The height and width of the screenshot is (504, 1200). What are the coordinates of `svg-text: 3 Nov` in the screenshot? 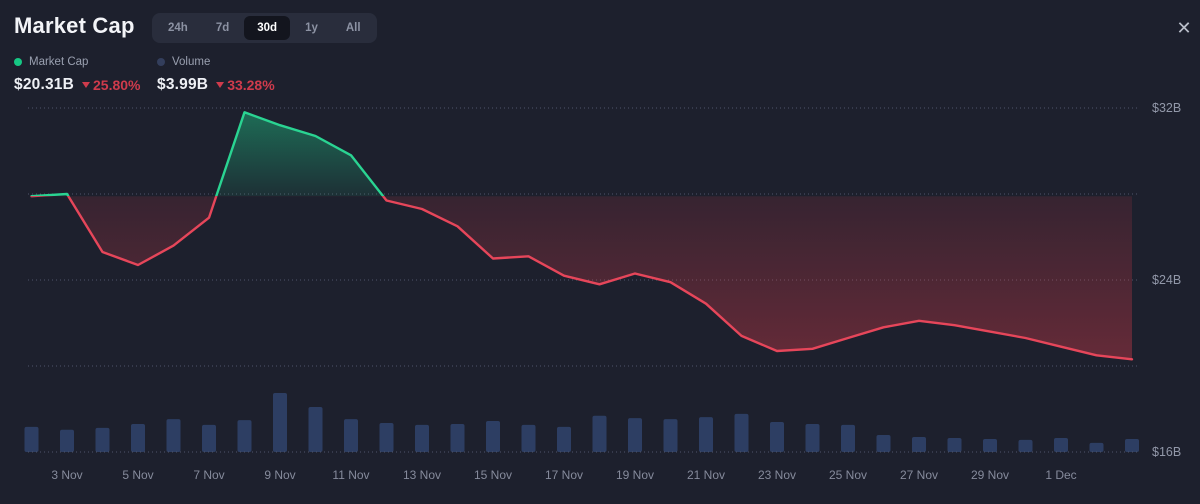 It's located at (66, 475).